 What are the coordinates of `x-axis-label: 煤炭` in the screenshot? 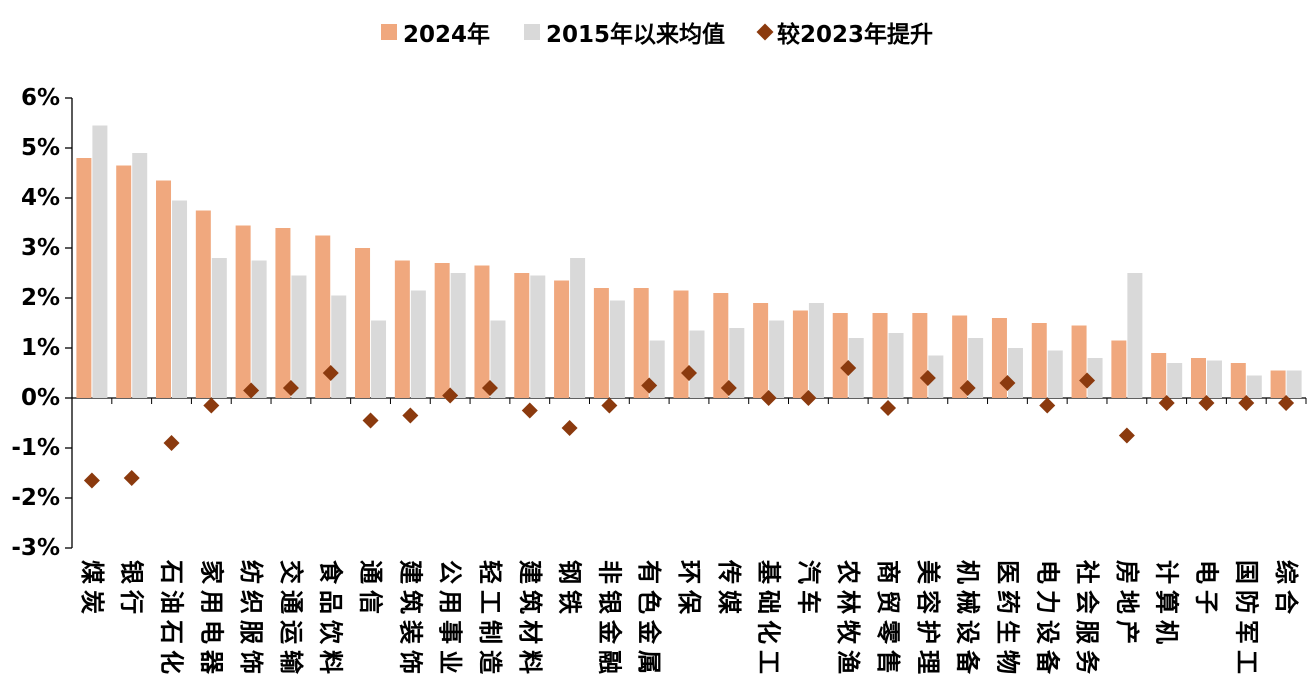 It's located at (92, 590).